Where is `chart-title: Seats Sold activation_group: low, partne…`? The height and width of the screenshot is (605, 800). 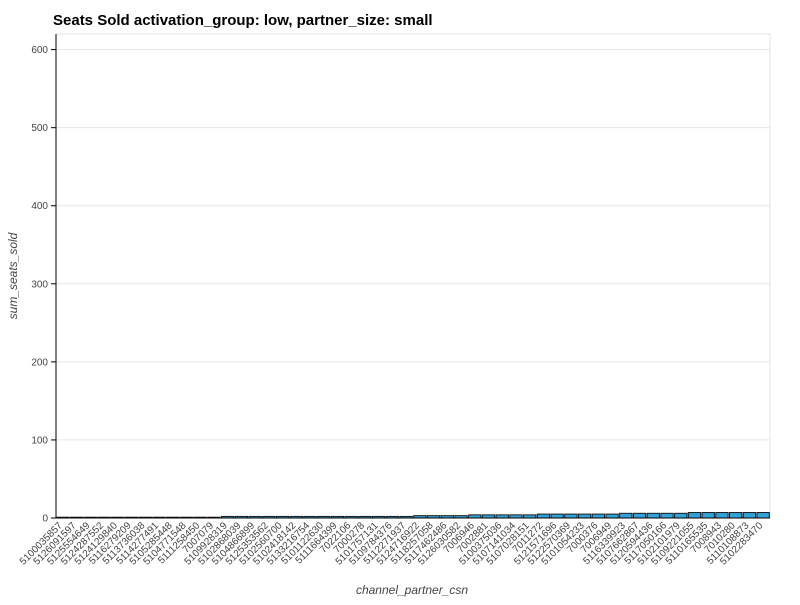
chart-title: Seats Sold activation_group: low, partne… is located at coordinates (243, 20).